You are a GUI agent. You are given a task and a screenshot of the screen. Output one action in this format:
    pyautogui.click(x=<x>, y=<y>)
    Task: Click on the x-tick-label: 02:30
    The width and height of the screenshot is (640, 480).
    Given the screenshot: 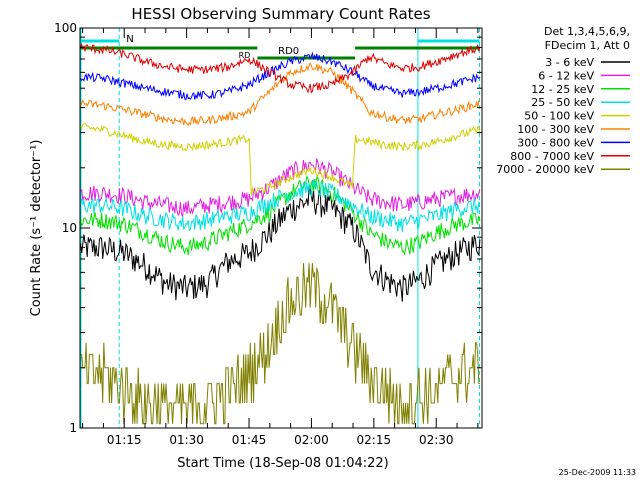 What is the action you would take?
    pyautogui.click(x=436, y=440)
    